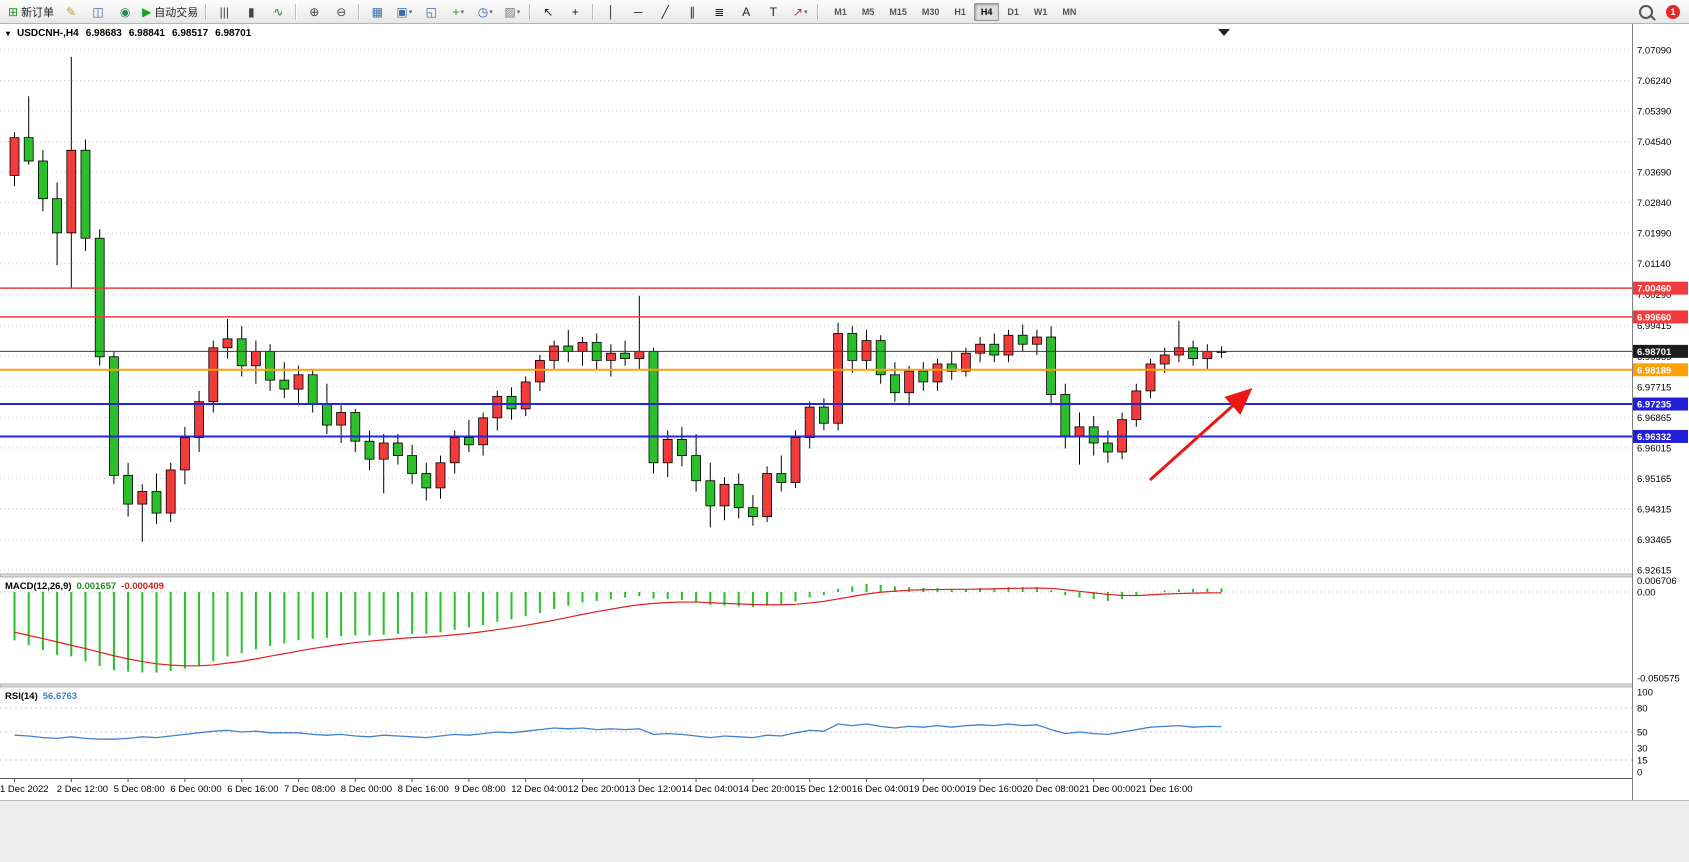 The width and height of the screenshot is (1689, 862). I want to click on chart-menu-icon: ▾, so click(8, 33).